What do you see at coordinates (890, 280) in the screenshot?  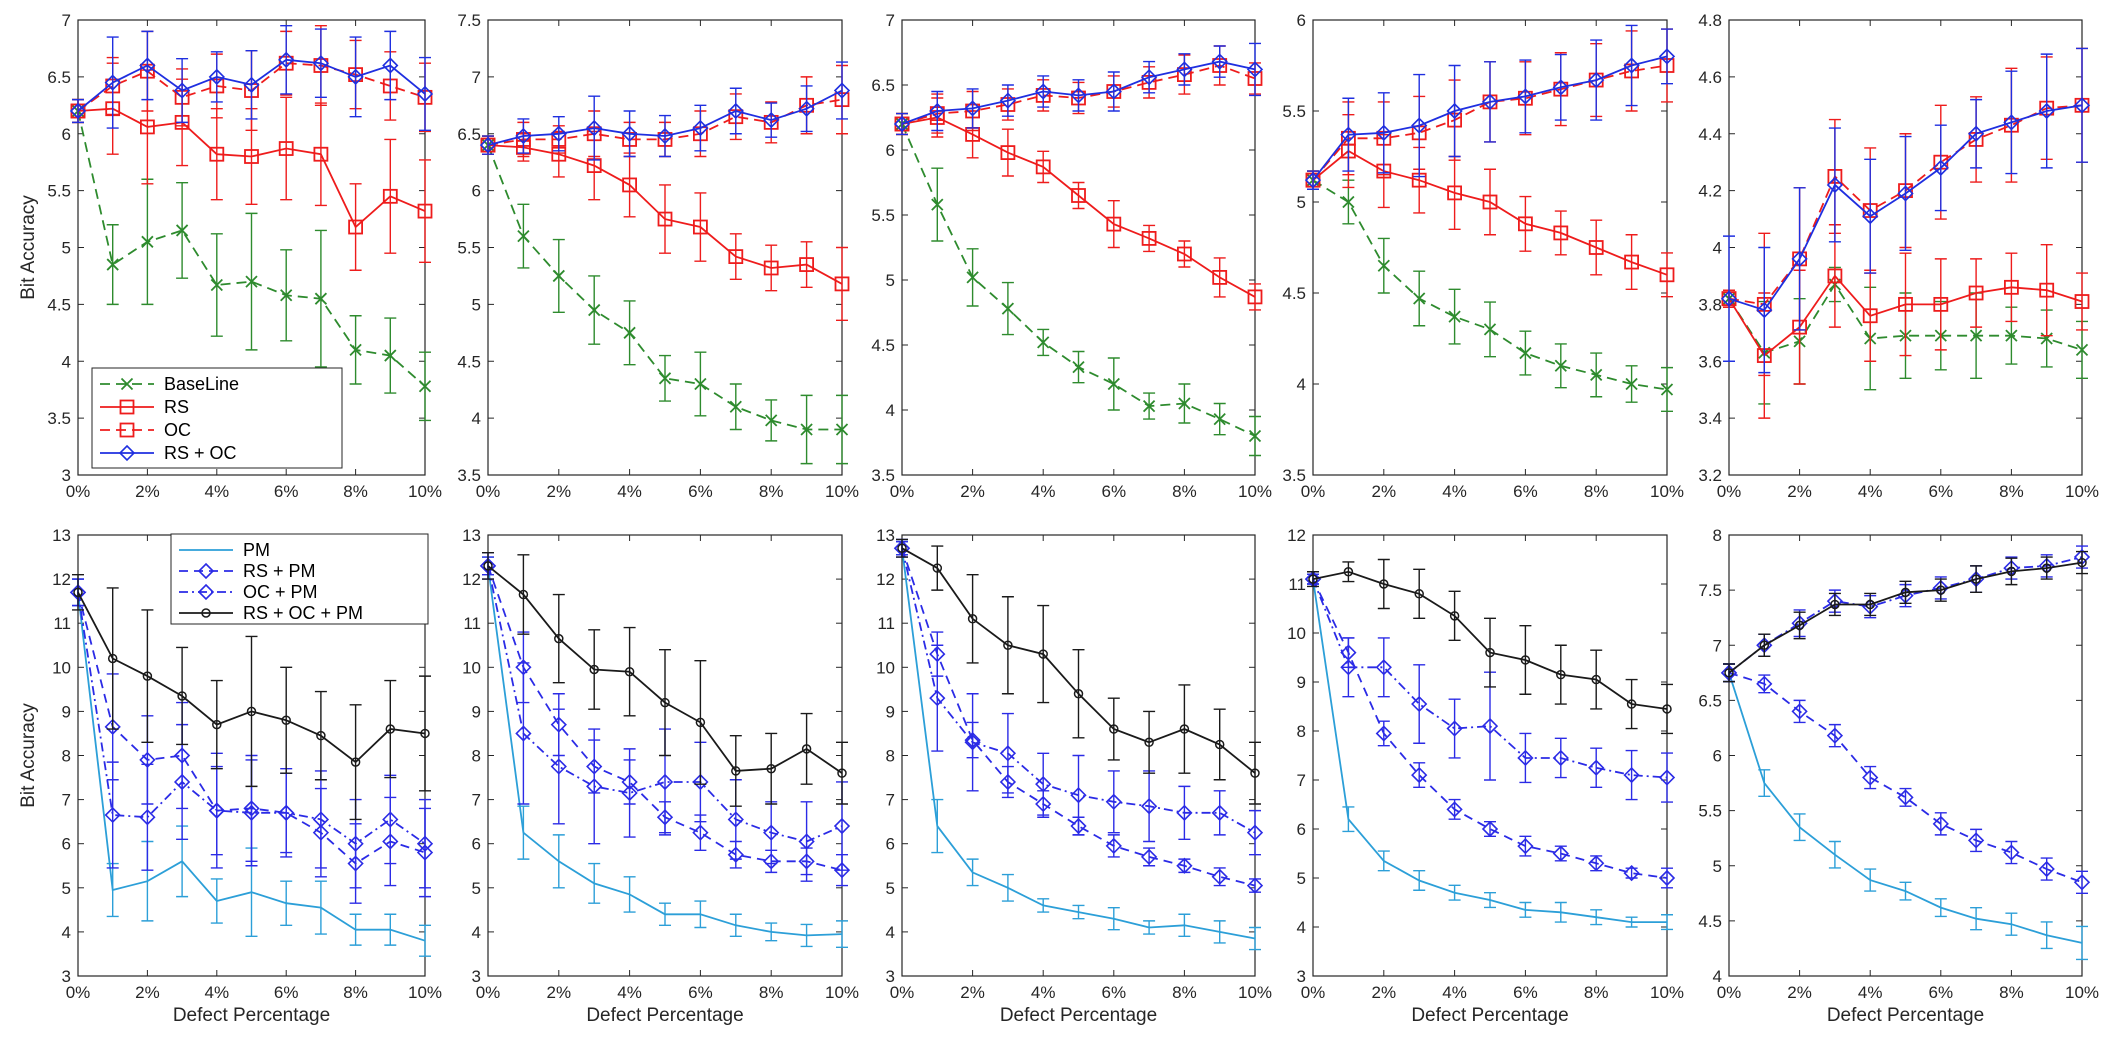 I see `y-tick-label: 5` at bounding box center [890, 280].